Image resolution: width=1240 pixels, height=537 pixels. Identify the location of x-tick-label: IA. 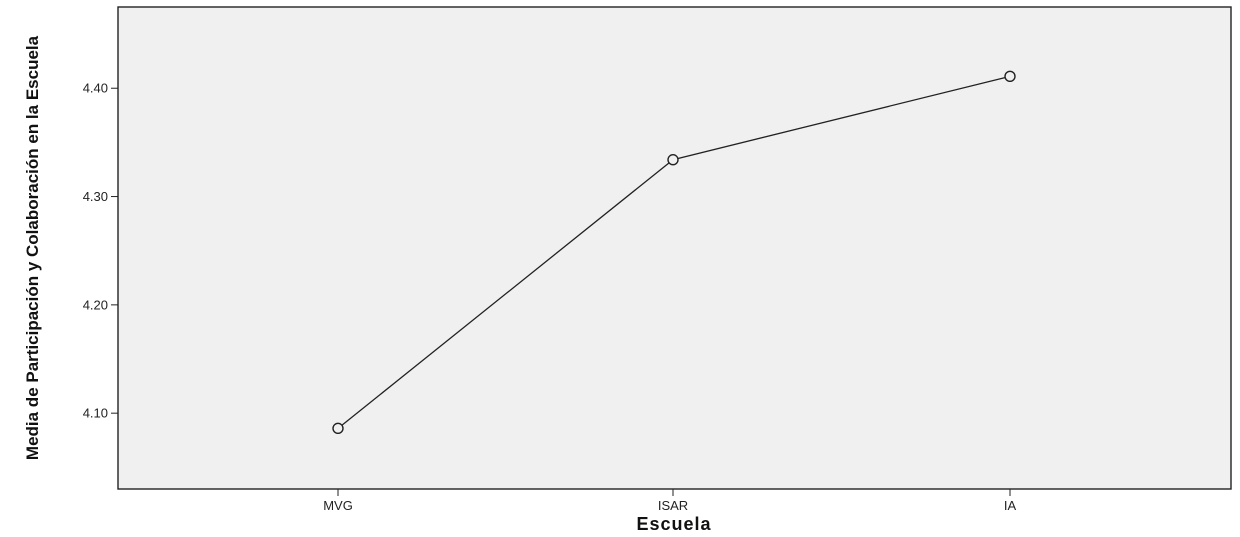
(1010, 505).